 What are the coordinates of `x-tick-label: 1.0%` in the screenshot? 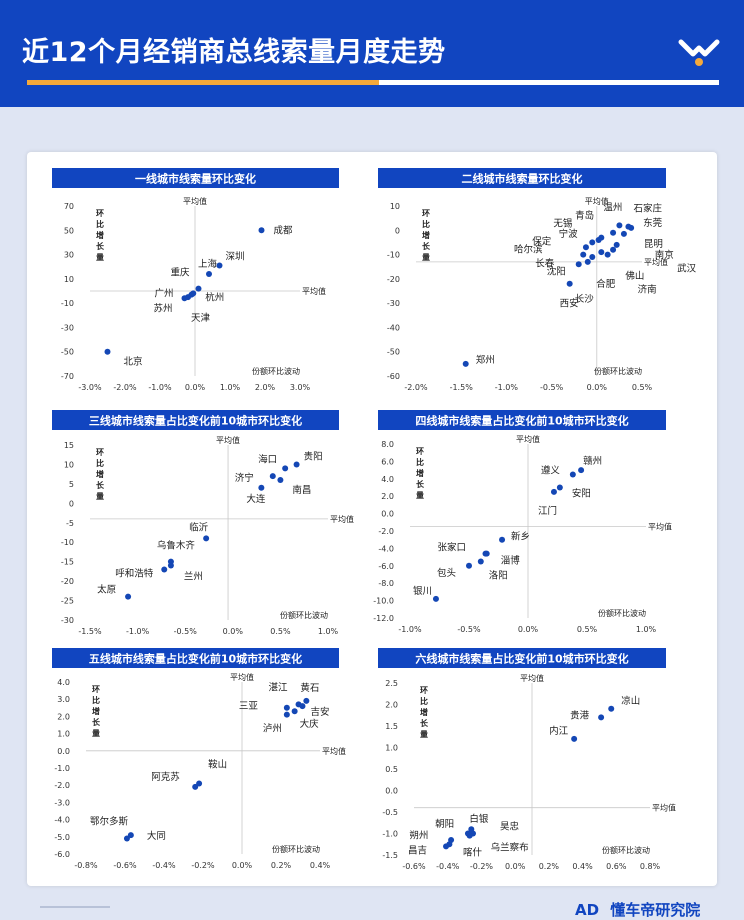 It's located at (328, 631).